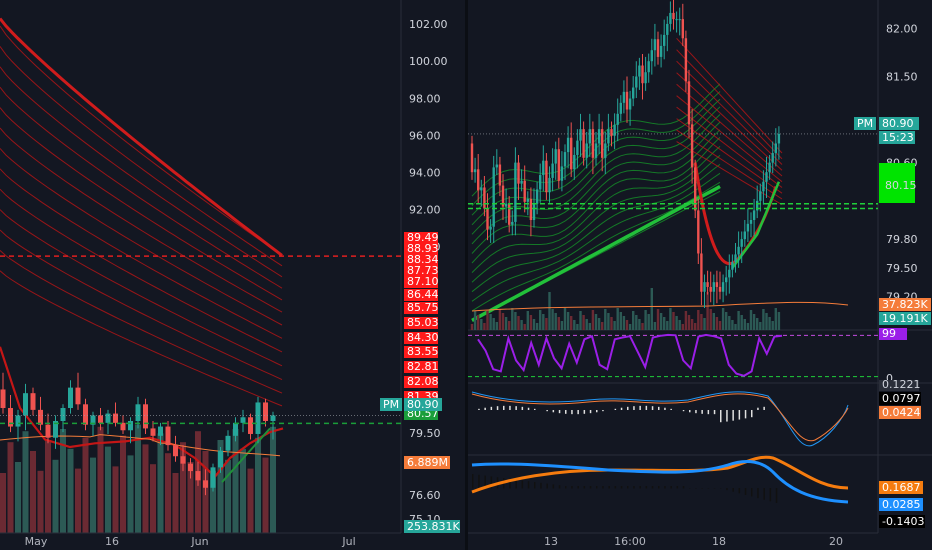  I want to click on y-tick-label: 100.00, so click(428, 61).